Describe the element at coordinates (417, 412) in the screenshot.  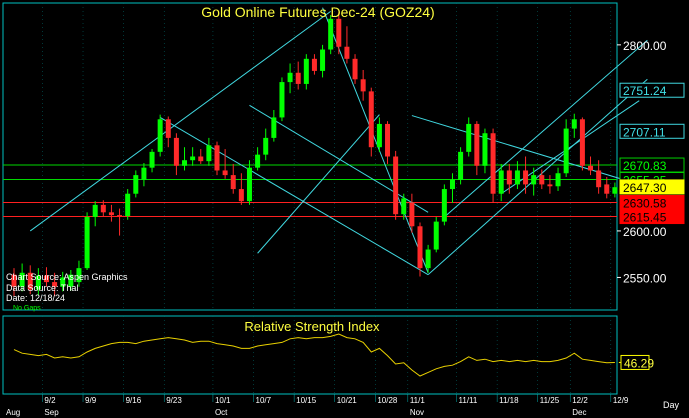
I see `x-month-label: Nov` at that location.